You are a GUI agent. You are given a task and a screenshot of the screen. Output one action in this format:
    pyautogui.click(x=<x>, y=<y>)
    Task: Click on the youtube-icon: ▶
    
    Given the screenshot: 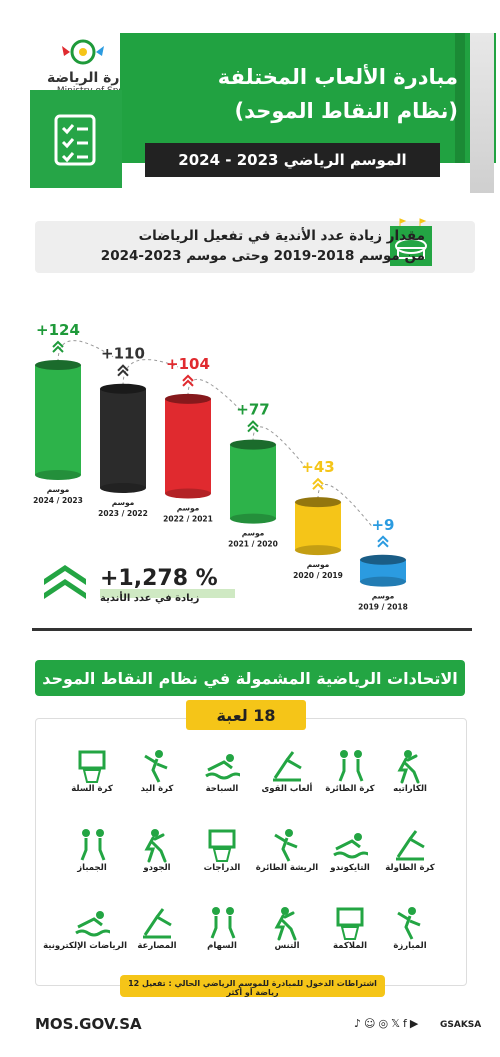 What is the action you would take?
    pyautogui.click(x=415, y=1023)
    